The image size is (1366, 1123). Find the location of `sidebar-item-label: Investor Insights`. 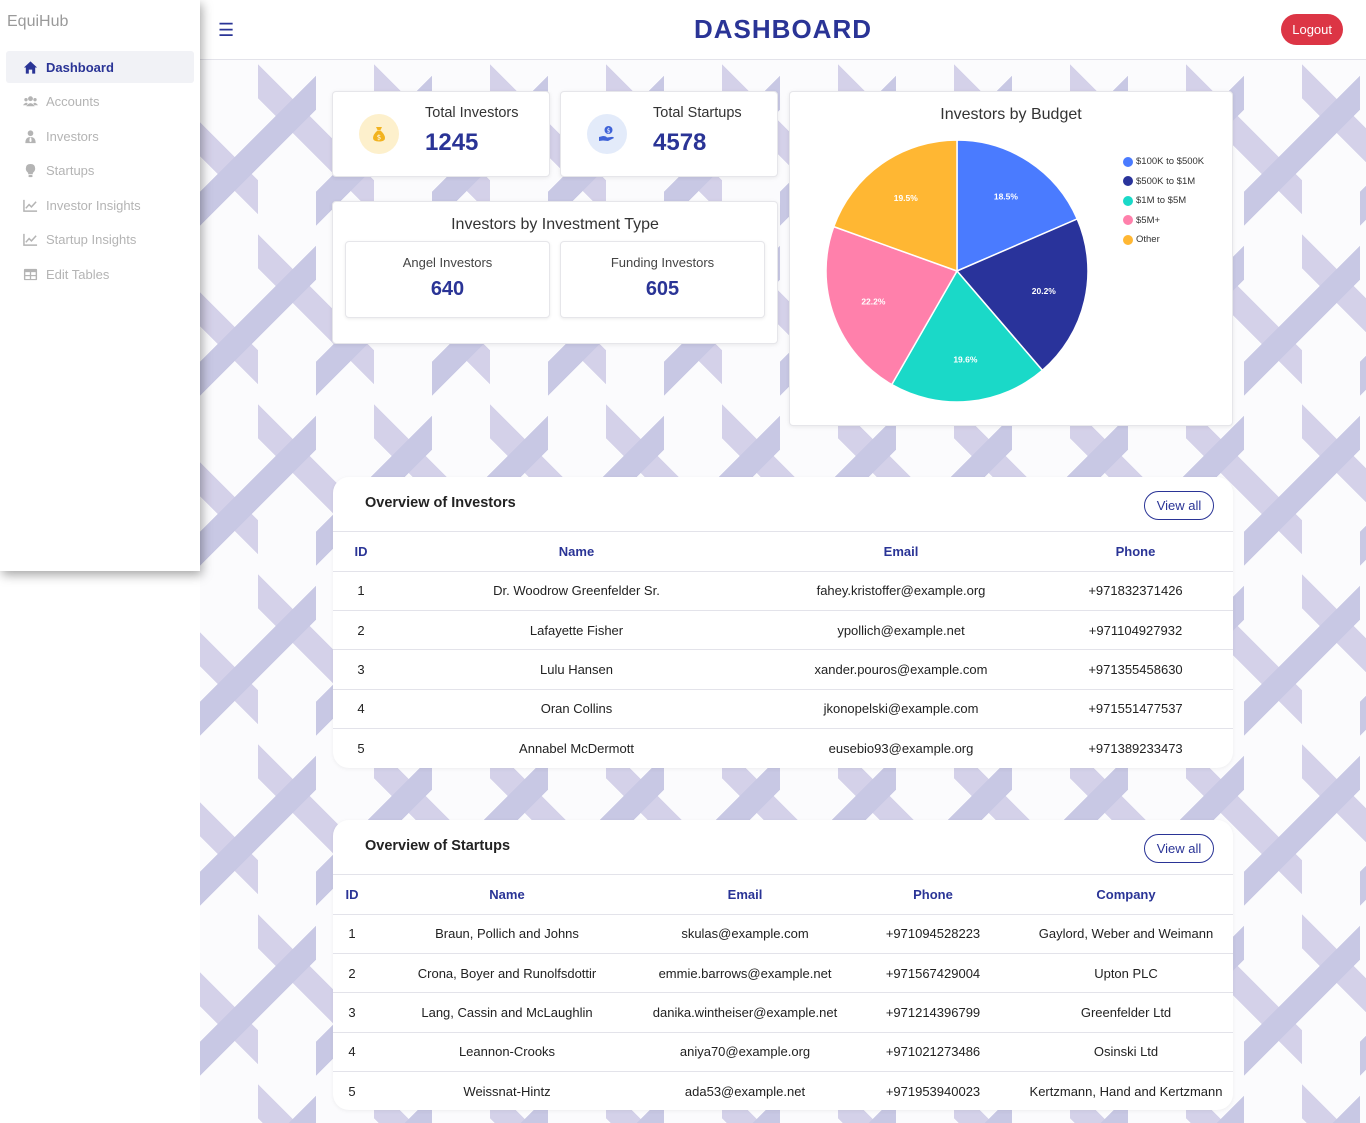

sidebar-item-label: Investor Insights is located at coordinates (93, 205).